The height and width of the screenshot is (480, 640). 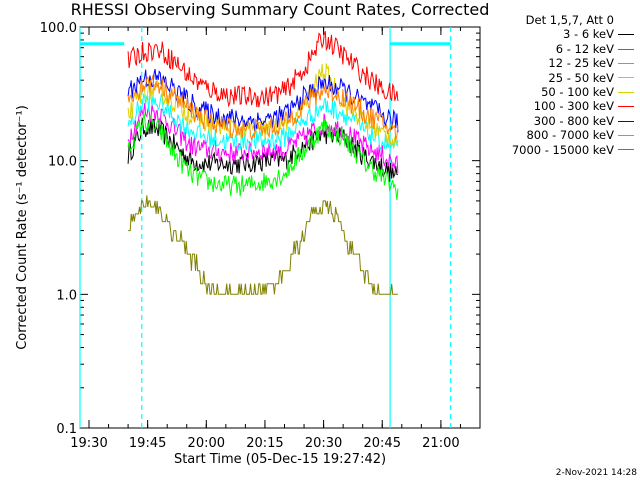 I want to click on x-tick-label: 21:00, so click(x=440, y=443).